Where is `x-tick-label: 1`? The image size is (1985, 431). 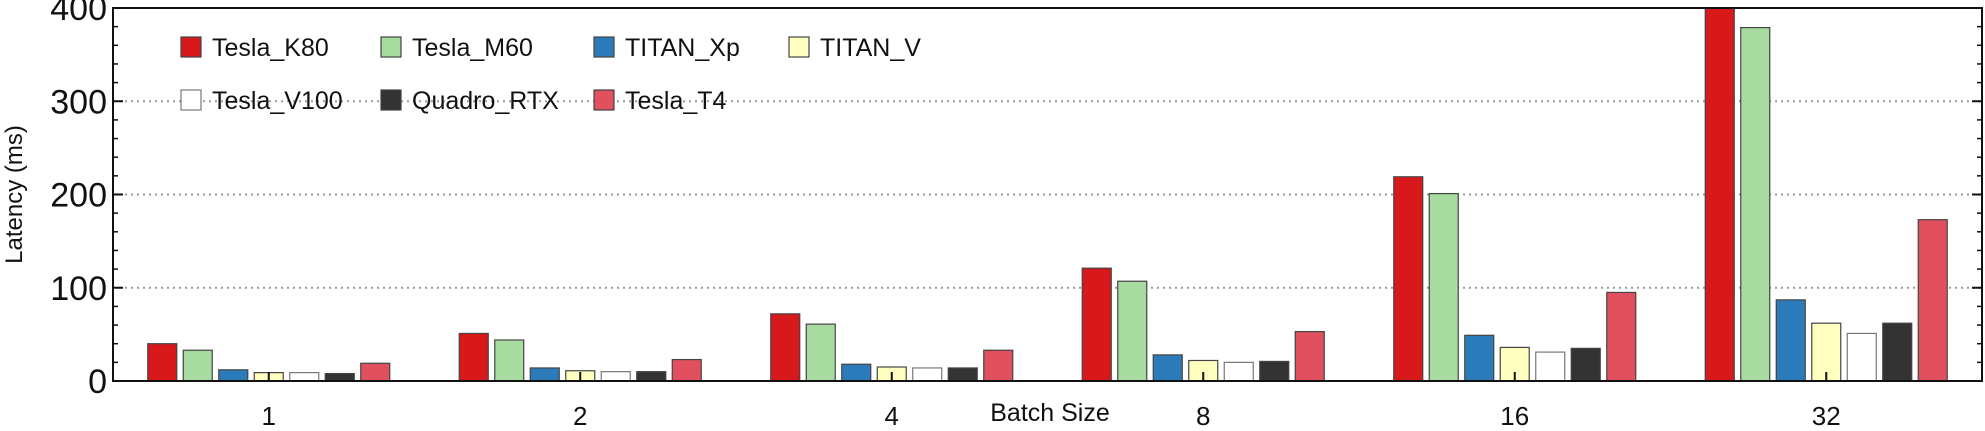 x-tick-label: 1 is located at coordinates (269, 416).